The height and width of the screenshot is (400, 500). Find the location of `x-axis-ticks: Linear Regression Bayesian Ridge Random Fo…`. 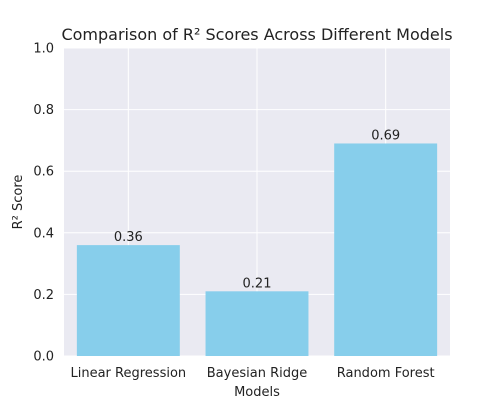

x-axis-ticks: Linear Regression Bayesian Ridge Random Fo… is located at coordinates (253, 373).